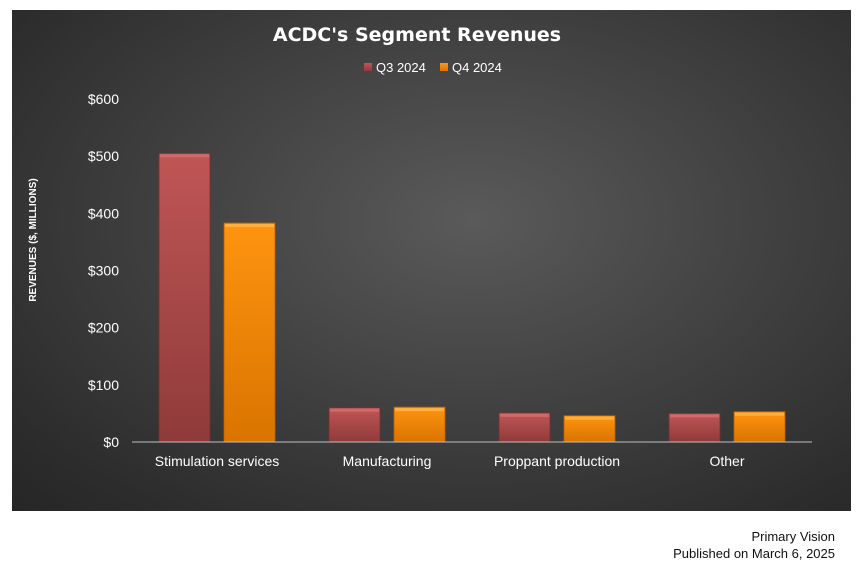  What do you see at coordinates (103, 385) in the screenshot?
I see `y-tick-label: $100` at bounding box center [103, 385].